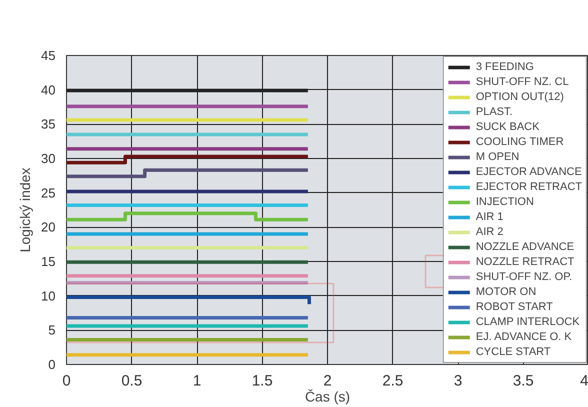  I want to click on legend-label: EJ. ADVANCE O. K, so click(524, 337).